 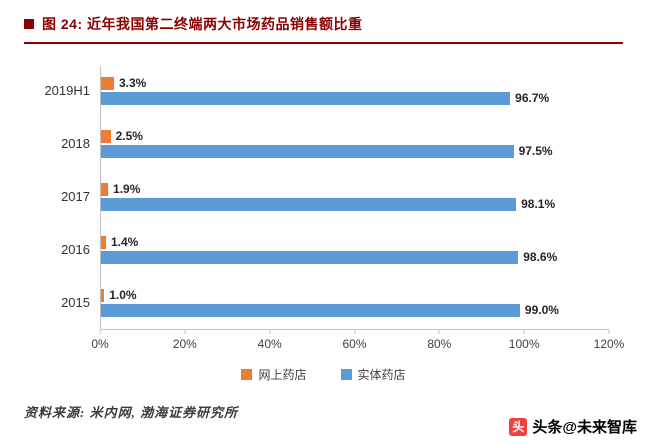 I want to click on y-axis-line, so click(x=100, y=197).